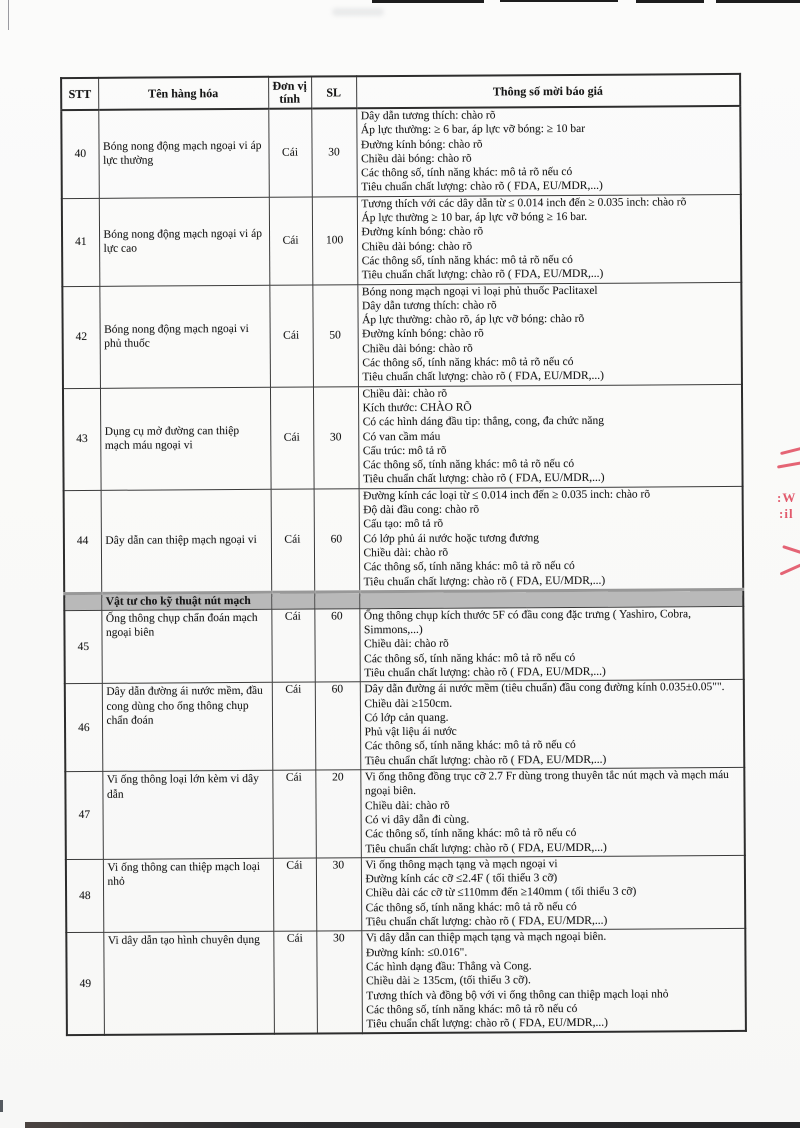 This screenshot has width=800, height=1128. Describe the element at coordinates (412, 1125) in the screenshot. I see `scan-artifact-bottom-strip` at that location.